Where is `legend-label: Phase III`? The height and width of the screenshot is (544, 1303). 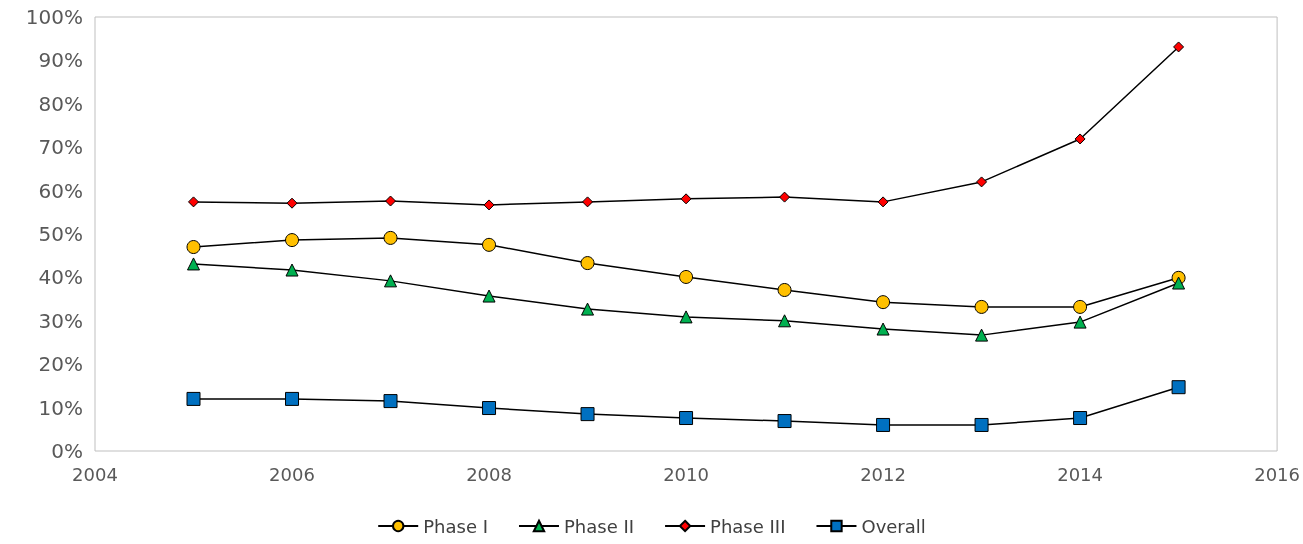 legend-label: Phase III is located at coordinates (748, 526).